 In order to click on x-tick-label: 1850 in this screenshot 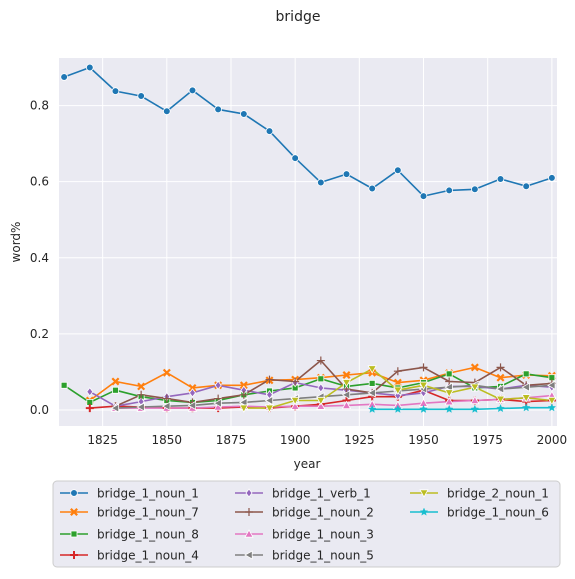, I will do `click(167, 440)`.